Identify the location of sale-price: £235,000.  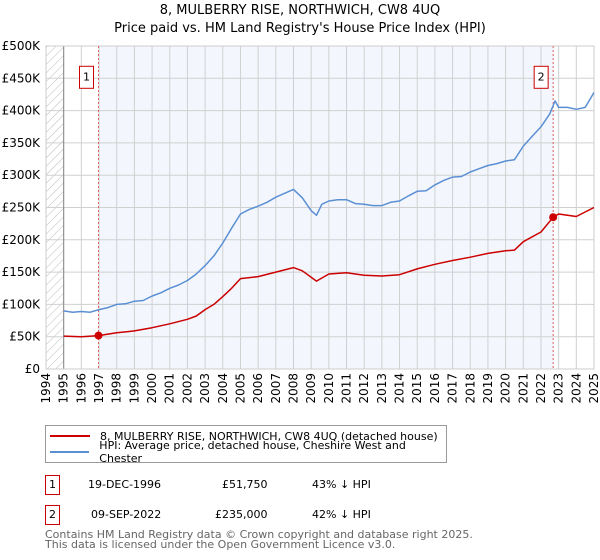
(241, 514).